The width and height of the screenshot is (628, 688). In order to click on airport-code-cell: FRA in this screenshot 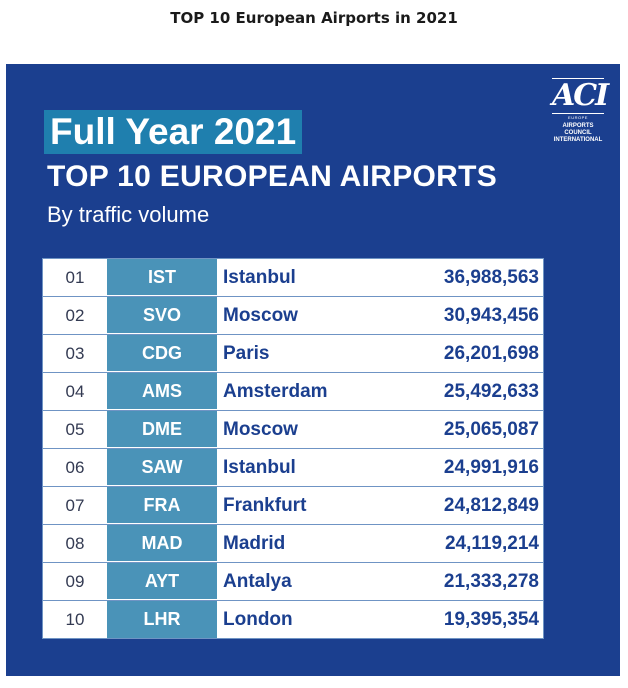, I will do `click(162, 505)`.